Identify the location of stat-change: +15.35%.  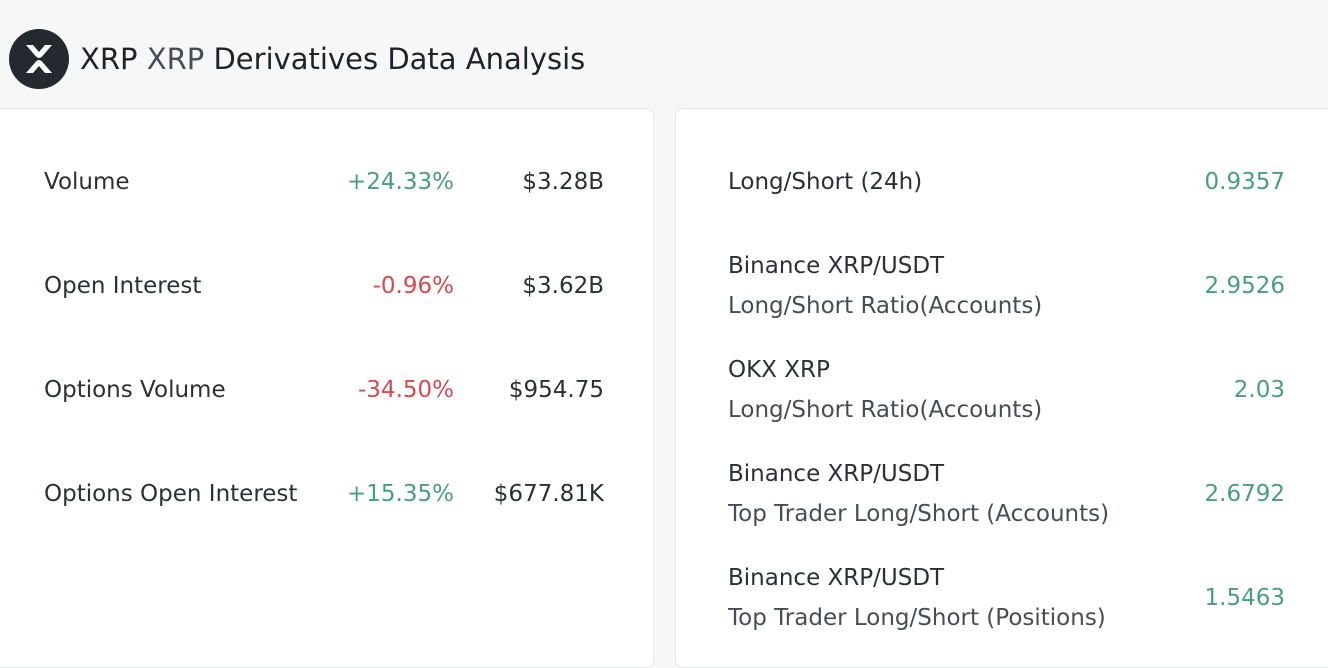
(400, 494).